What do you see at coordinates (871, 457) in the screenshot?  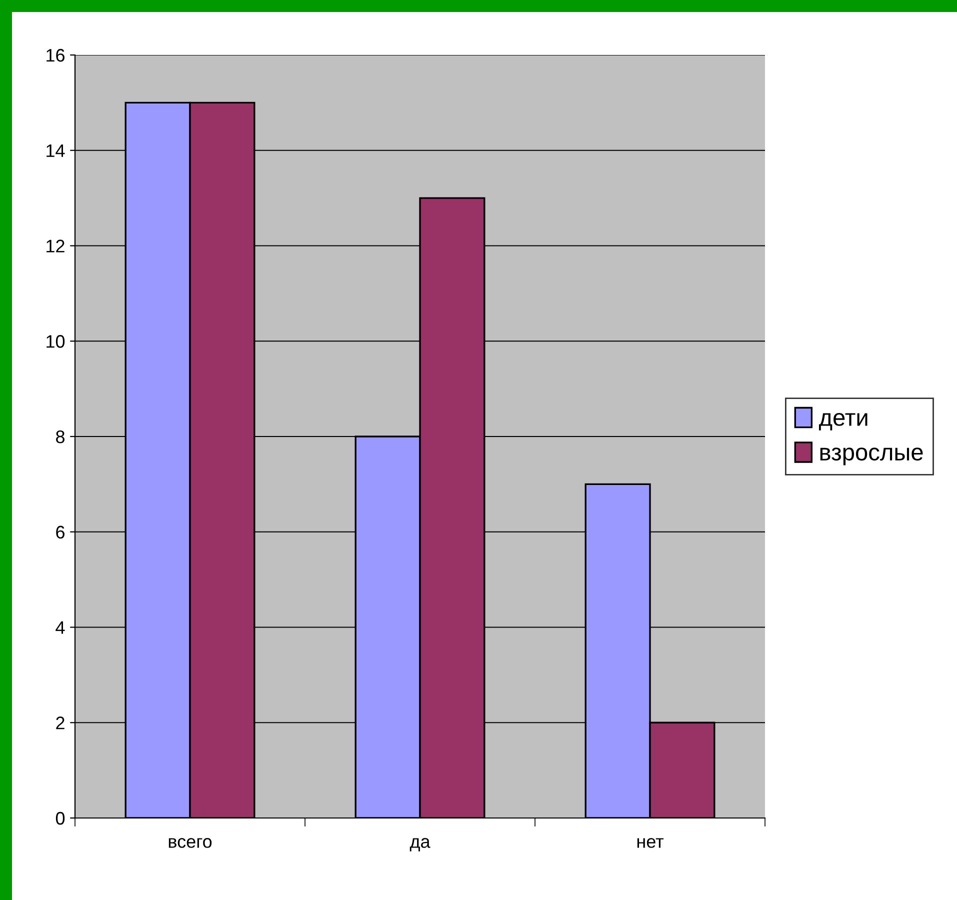 I see `legend-label: взрослые` at bounding box center [871, 457].